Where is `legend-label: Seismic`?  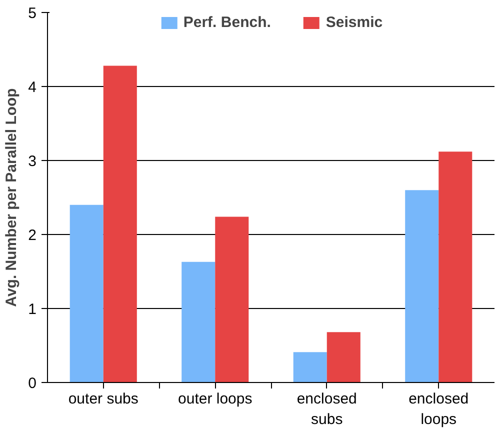
legend-label: Seismic is located at coordinates (354, 22).